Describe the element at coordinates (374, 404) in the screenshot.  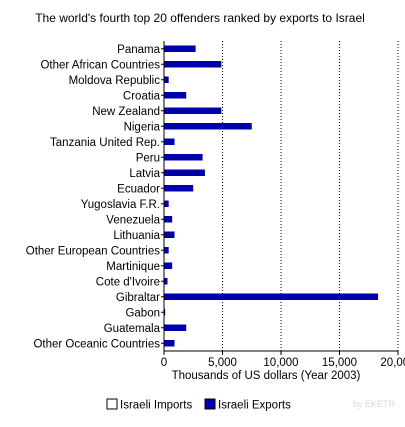
I see `watermark: by EKETR` at that location.